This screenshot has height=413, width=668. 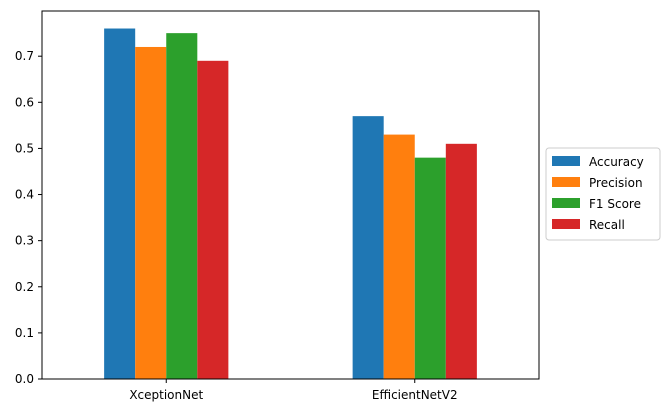 What do you see at coordinates (213, 220) in the screenshot?
I see `bar-recall-xceptionnet` at bounding box center [213, 220].